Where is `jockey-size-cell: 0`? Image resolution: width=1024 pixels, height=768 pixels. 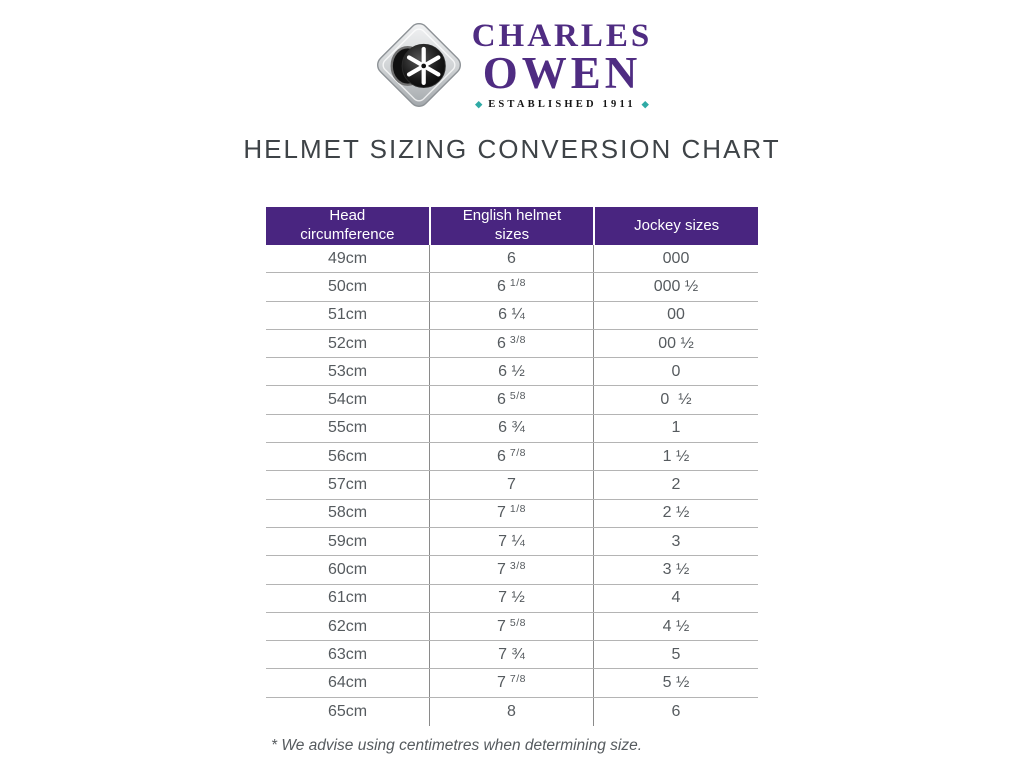 jockey-size-cell: 0 is located at coordinates (676, 371).